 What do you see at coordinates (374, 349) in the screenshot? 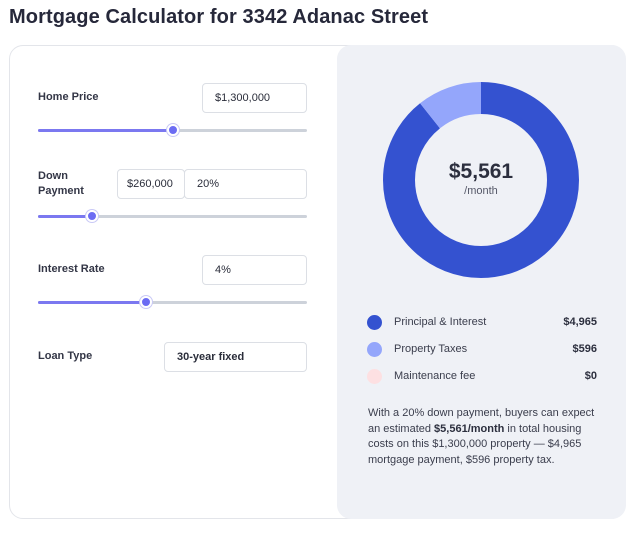
I see `taxes-legend-dot` at bounding box center [374, 349].